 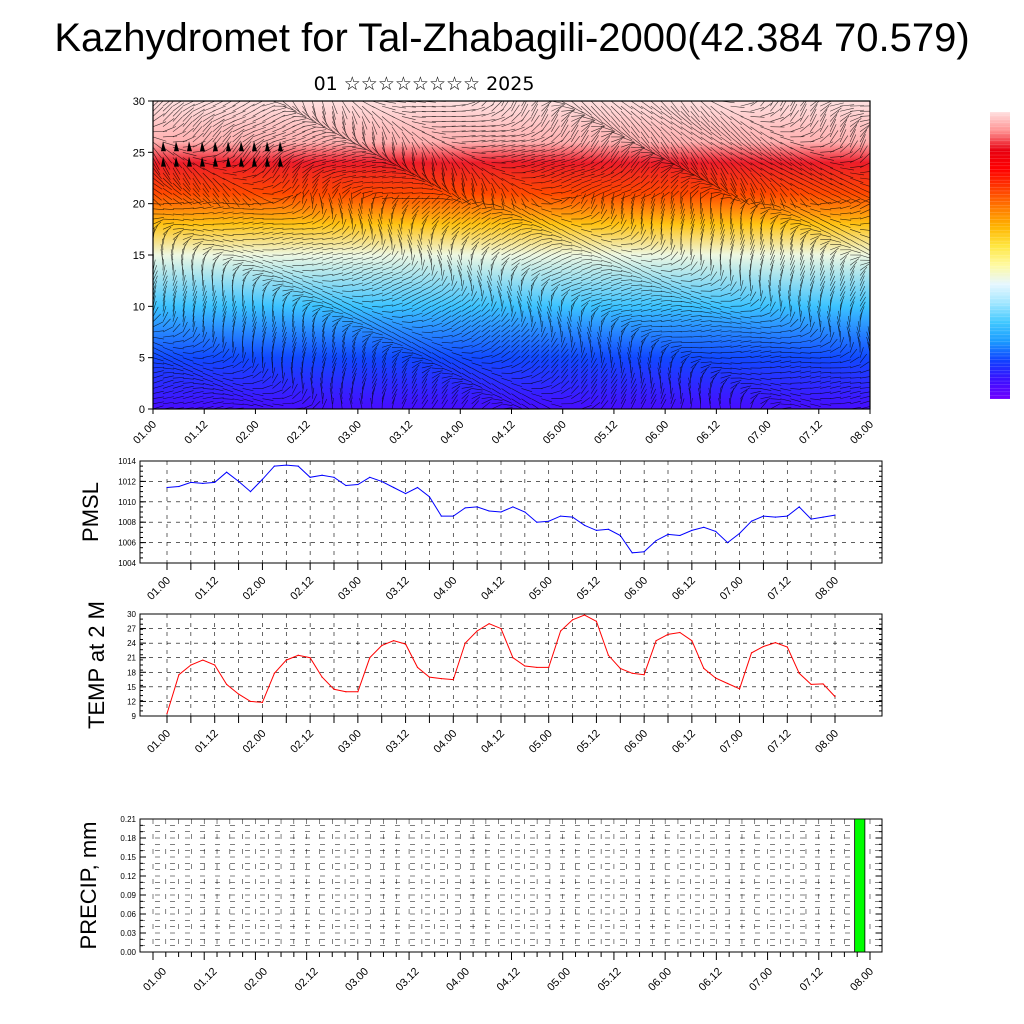 What do you see at coordinates (139, 205) in the screenshot?
I see `heatmap-y-tick-label: 20` at bounding box center [139, 205].